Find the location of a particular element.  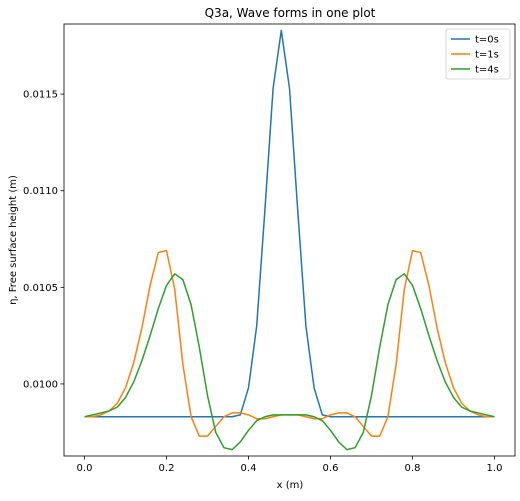

x-tick-label: 0.6 is located at coordinates (331, 468).